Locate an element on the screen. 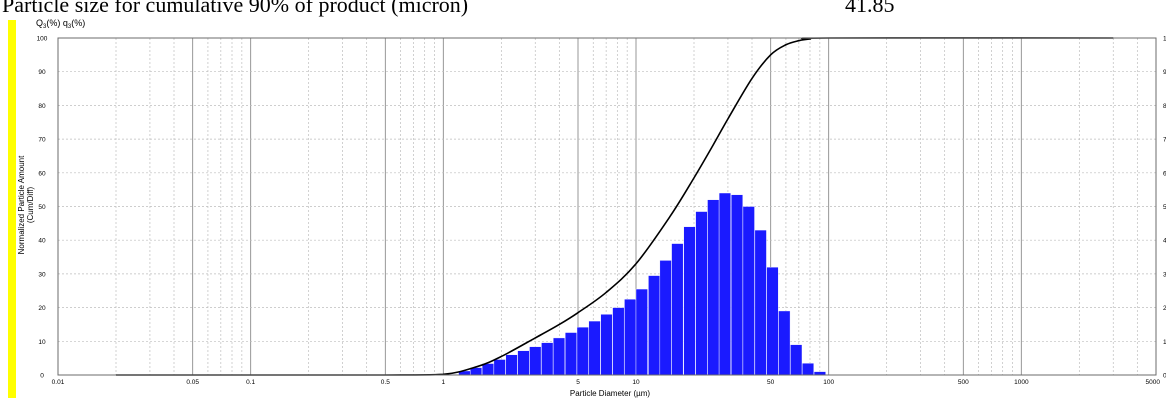 This screenshot has width=1166, height=398. y-tick-label: 60 is located at coordinates (42, 173).